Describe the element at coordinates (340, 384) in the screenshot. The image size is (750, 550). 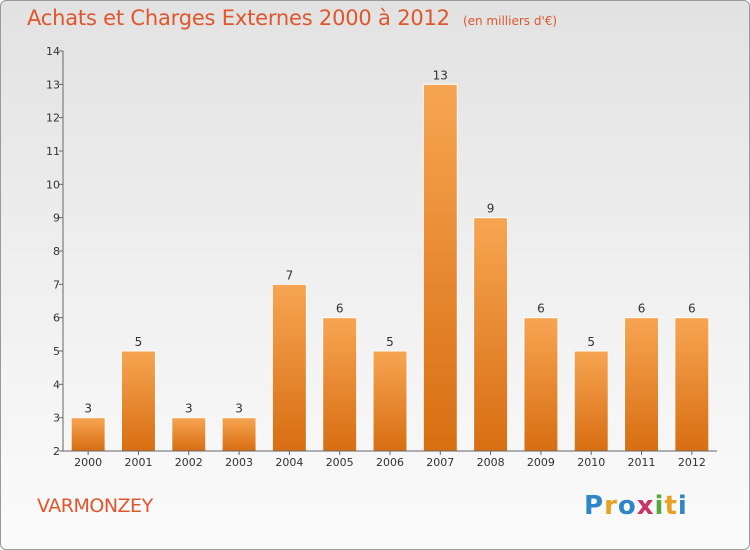
I see `bar-2005` at that location.